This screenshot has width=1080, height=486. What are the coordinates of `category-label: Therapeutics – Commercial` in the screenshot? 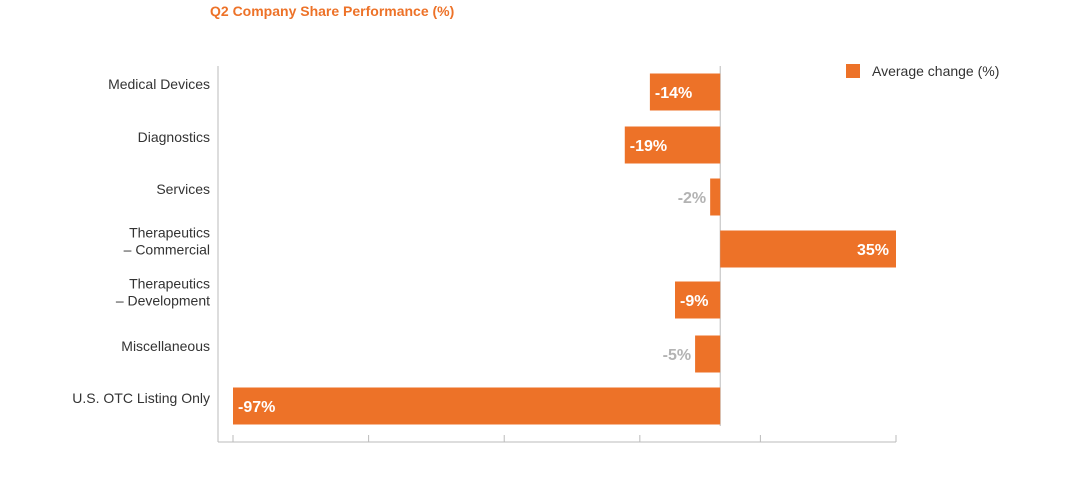 It's located at (167, 241).